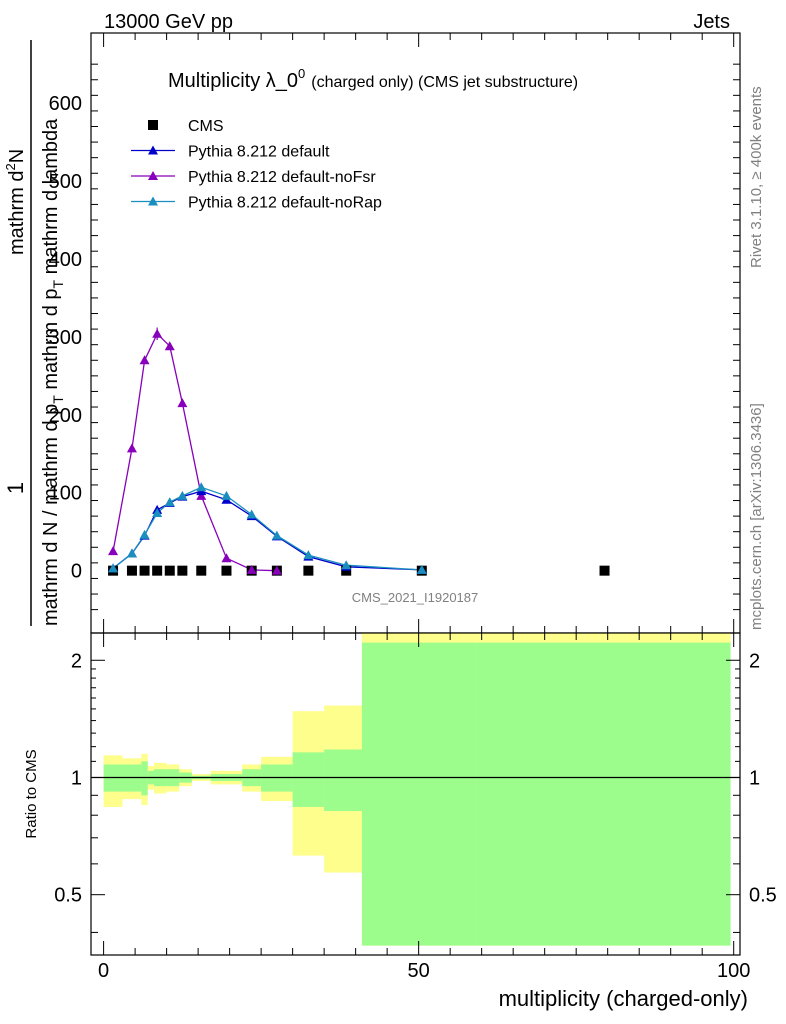 Image resolution: width=786 pixels, height=1024 pixels. Describe the element at coordinates (103, 971) in the screenshot. I see `ratio-xtick-label: 0` at that location.